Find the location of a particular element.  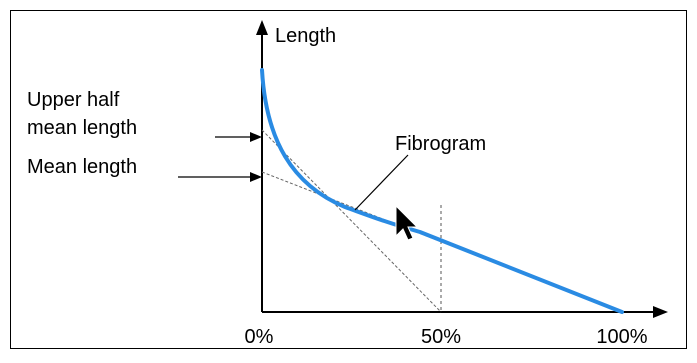

mean-length-label: Mean length is located at coordinates (82, 167).